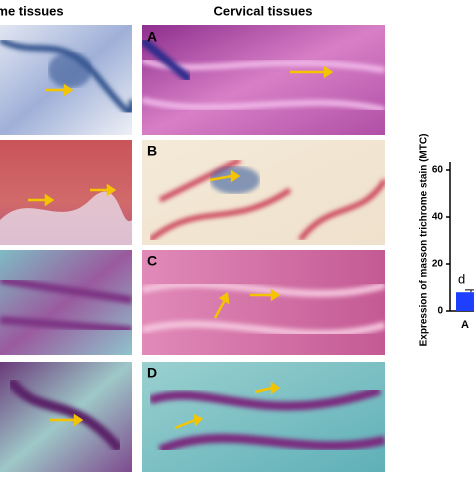  What do you see at coordinates (438, 170) in the screenshot?
I see `y-tick-label: 60` at bounding box center [438, 170].